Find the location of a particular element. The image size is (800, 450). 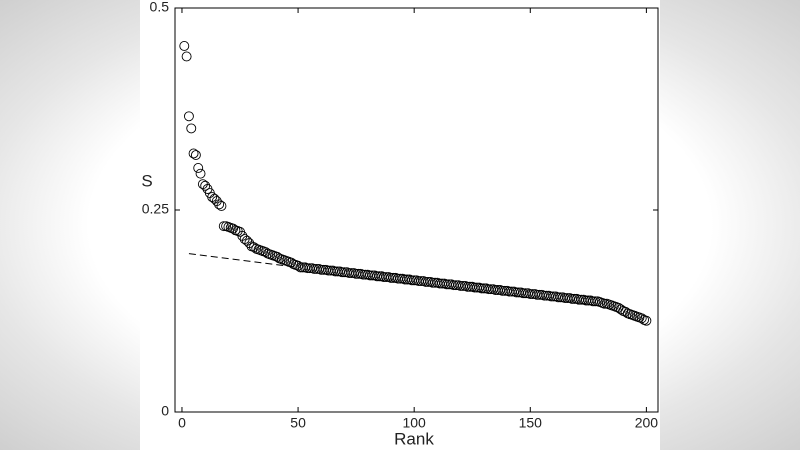

y-tick-label: 0.25 is located at coordinates (155, 209).